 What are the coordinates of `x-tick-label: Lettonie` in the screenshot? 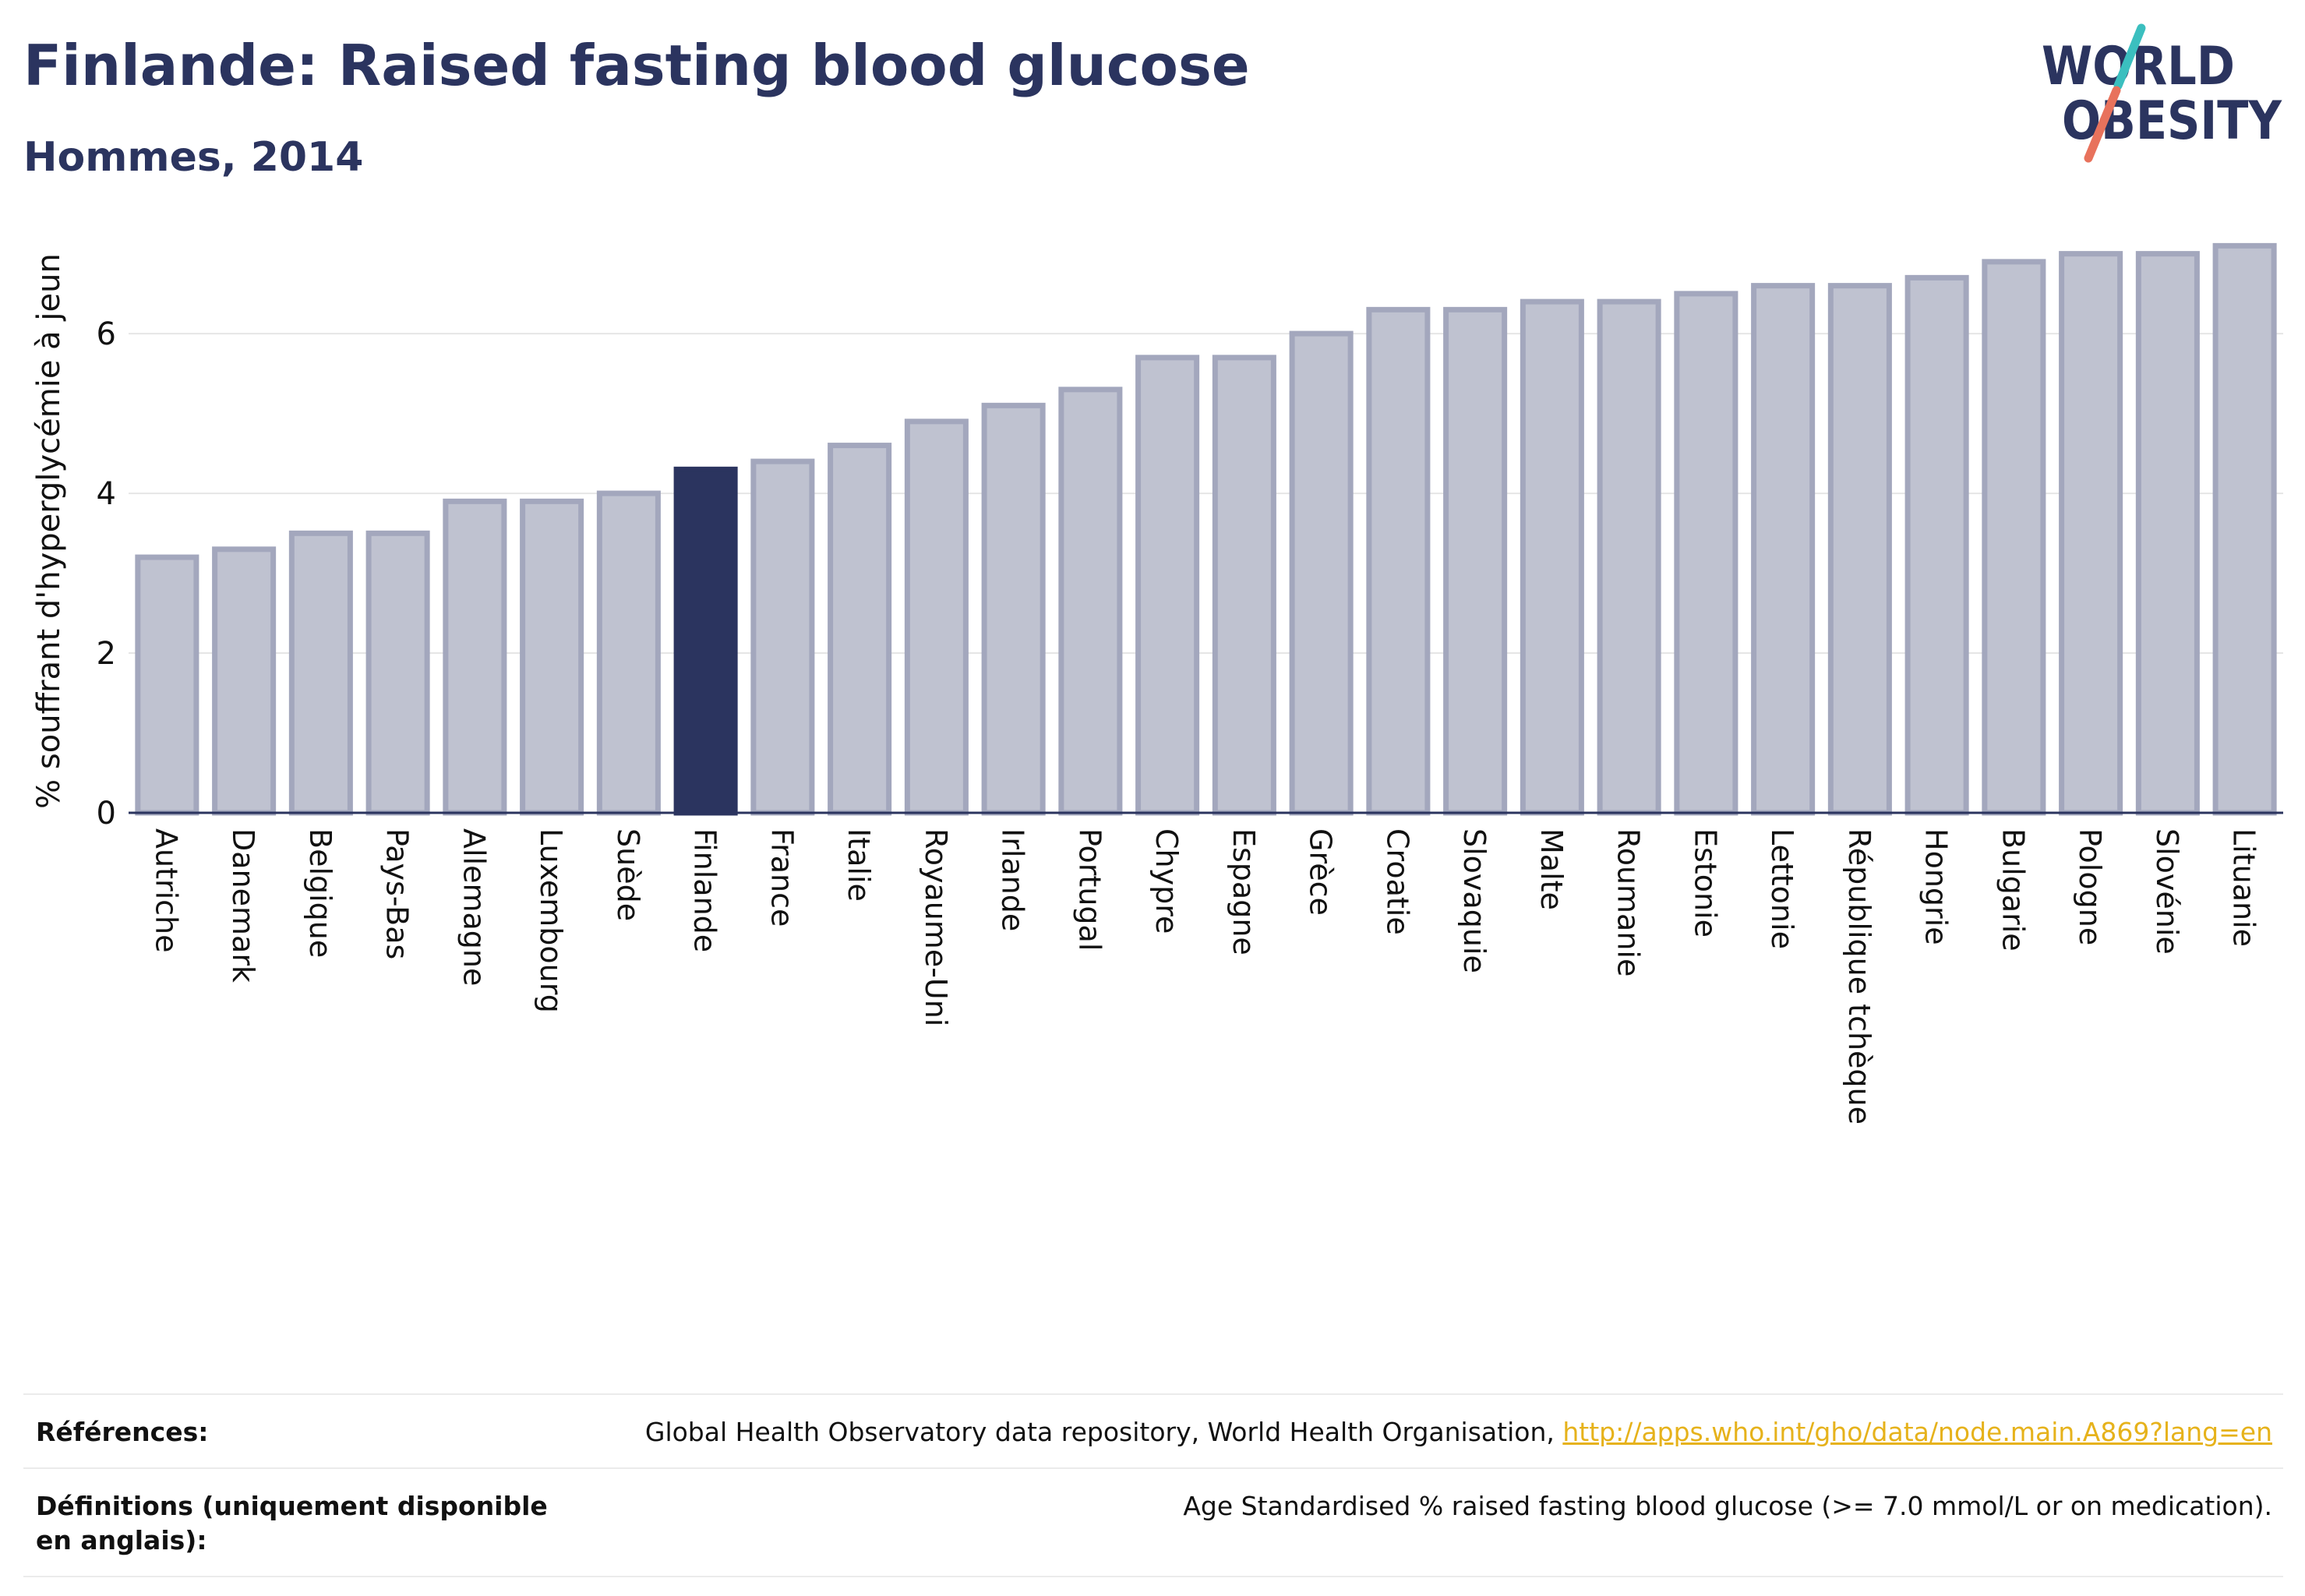 It's located at (1782, 888).